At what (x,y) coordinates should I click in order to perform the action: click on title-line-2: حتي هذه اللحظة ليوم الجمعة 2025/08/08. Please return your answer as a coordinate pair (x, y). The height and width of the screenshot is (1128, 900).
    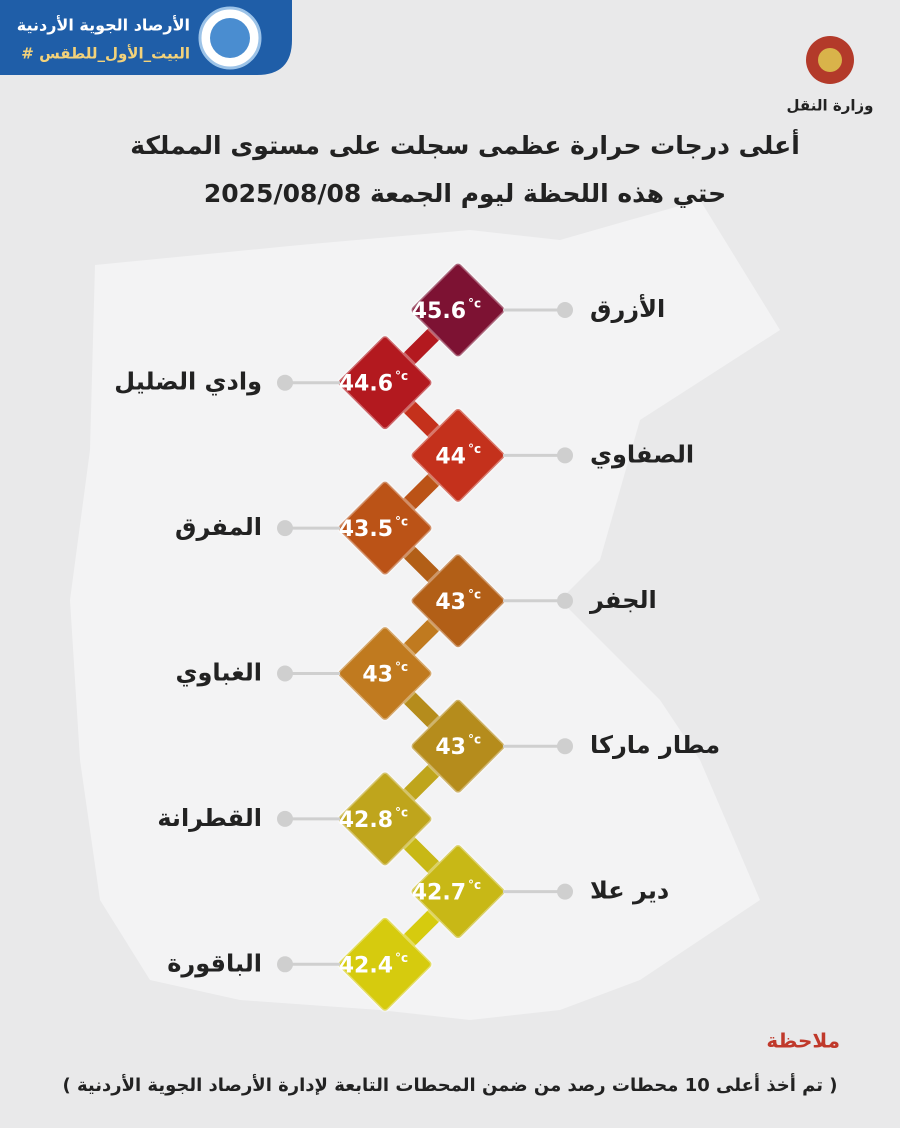
    Looking at the image, I should click on (465, 194).